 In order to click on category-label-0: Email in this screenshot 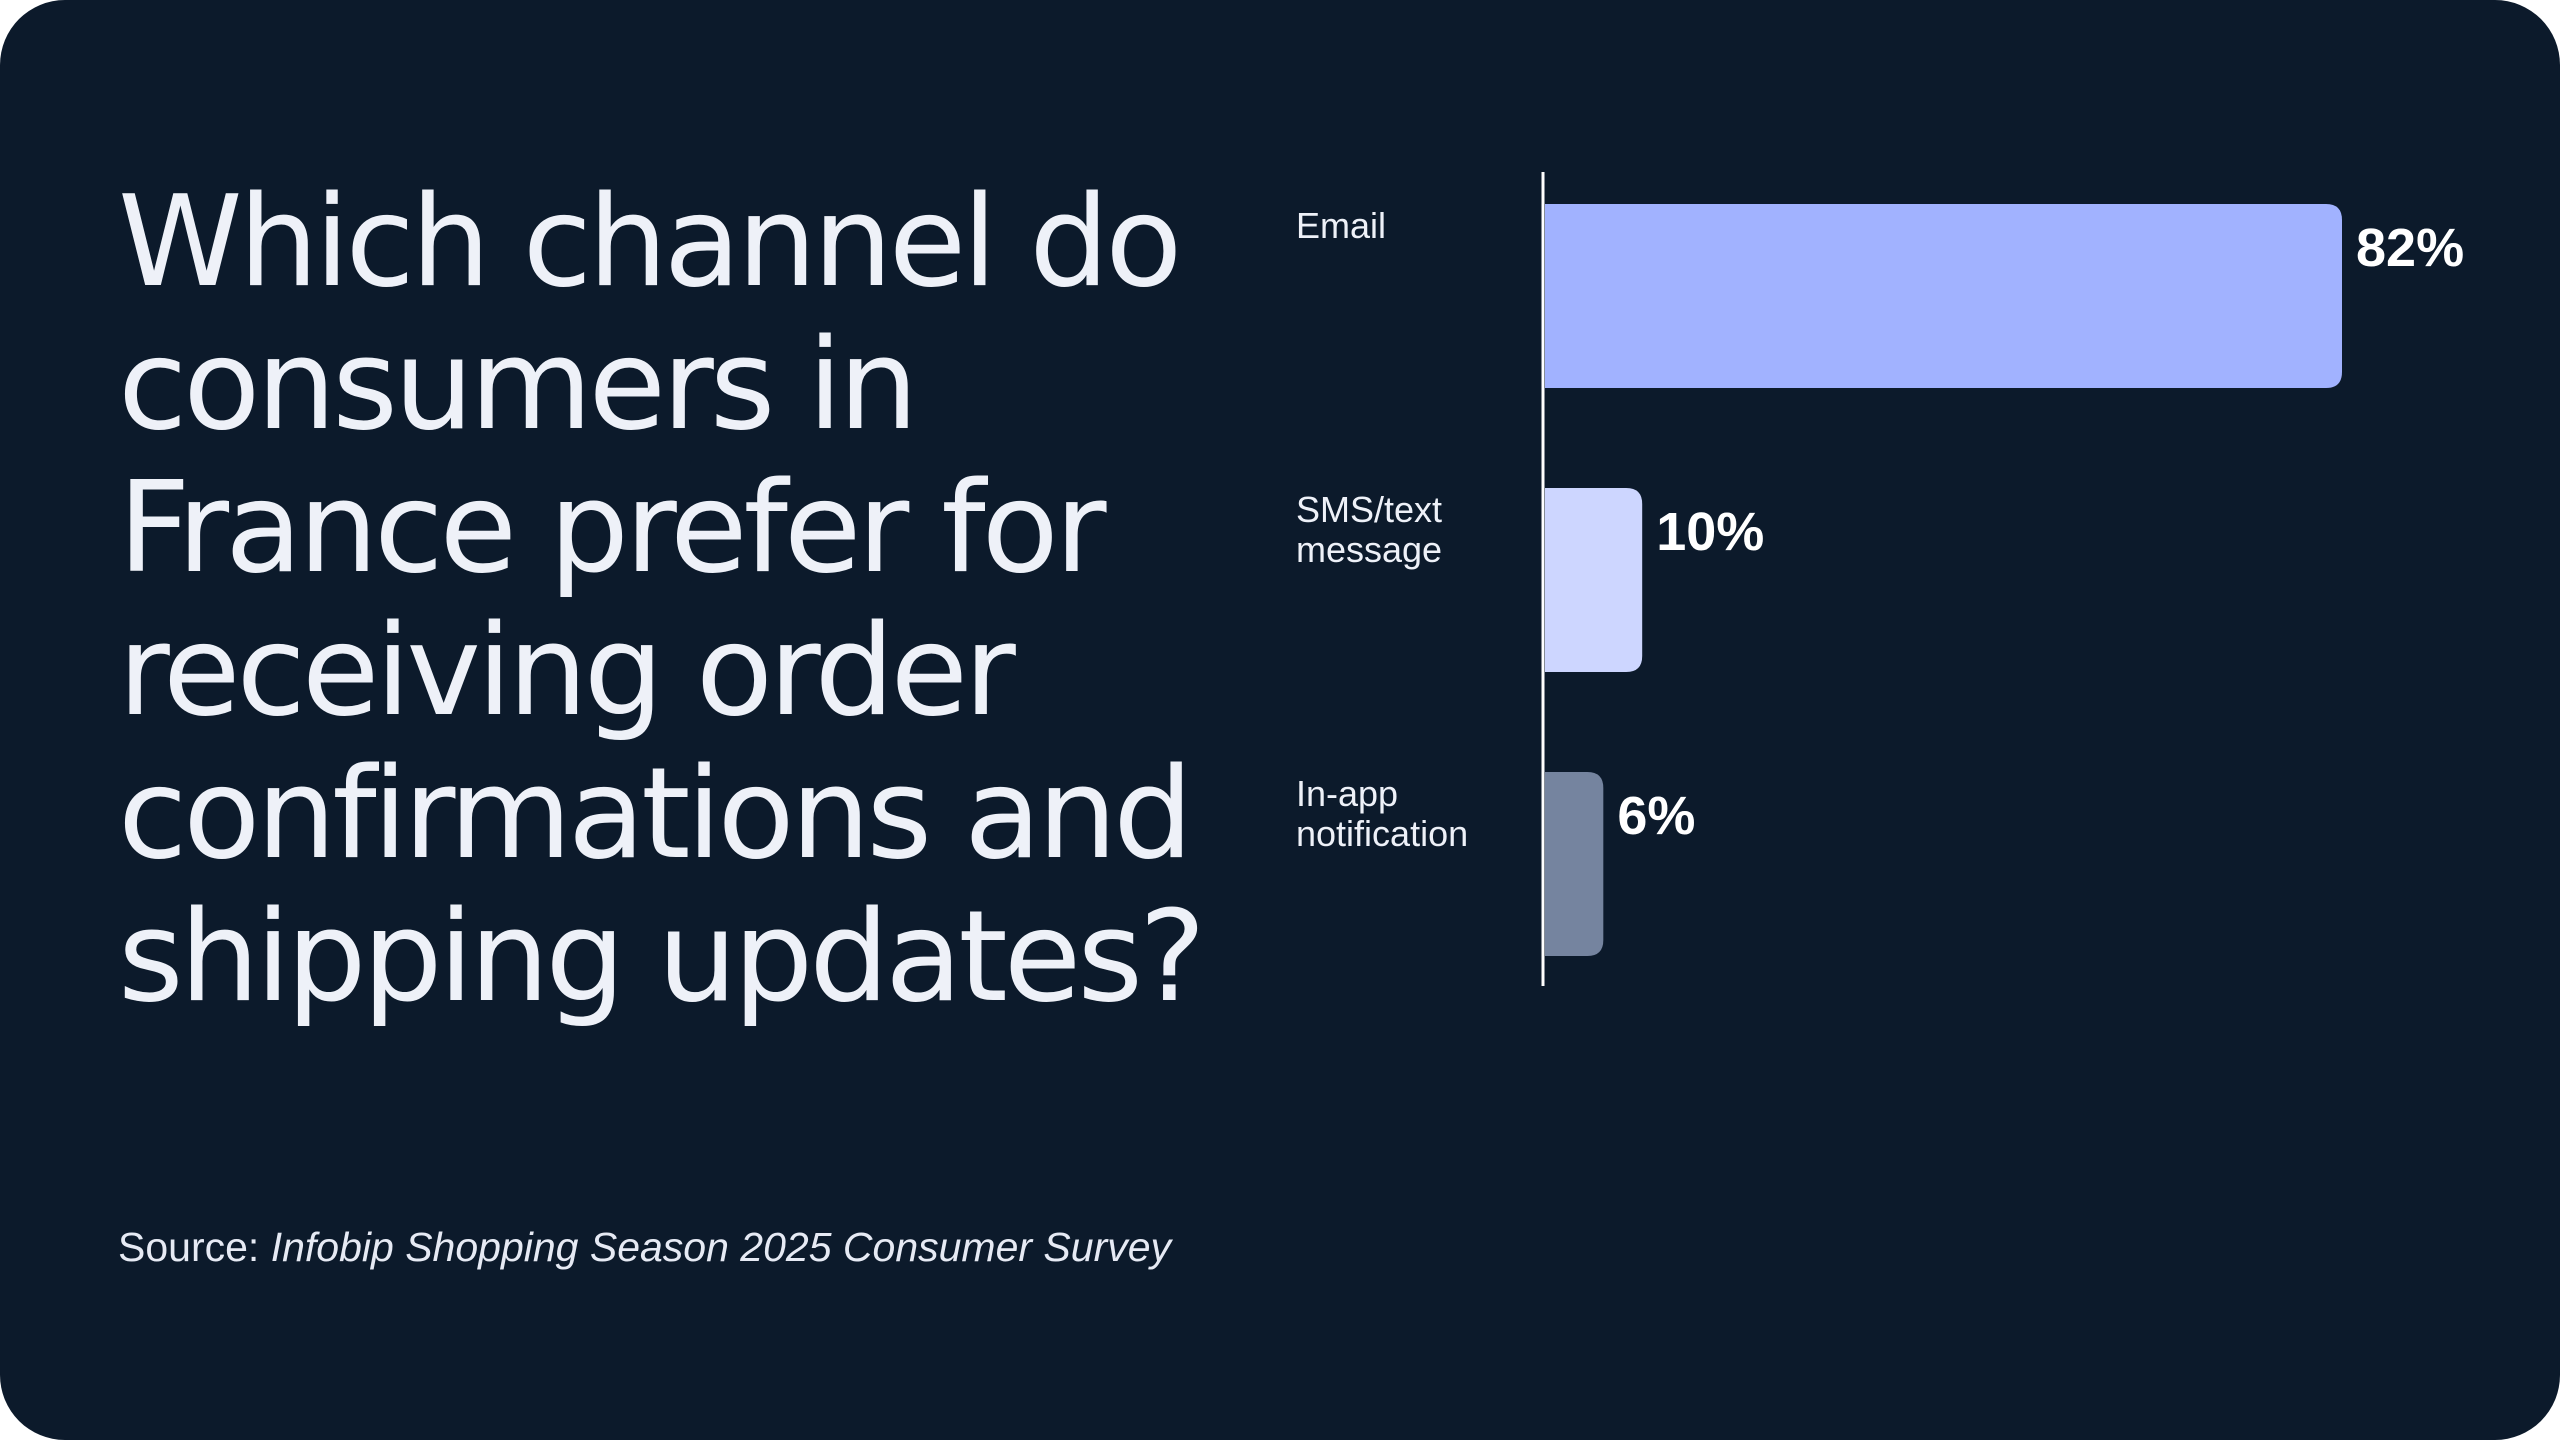, I will do `click(1341, 225)`.